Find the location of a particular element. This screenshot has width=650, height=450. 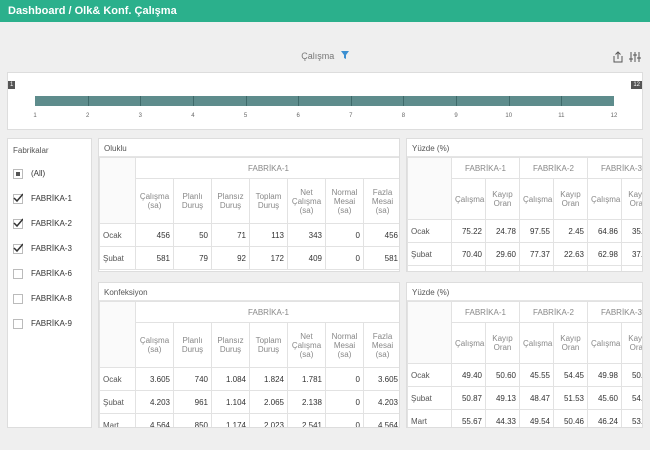

cell: 59.61 is located at coordinates (604, 268).